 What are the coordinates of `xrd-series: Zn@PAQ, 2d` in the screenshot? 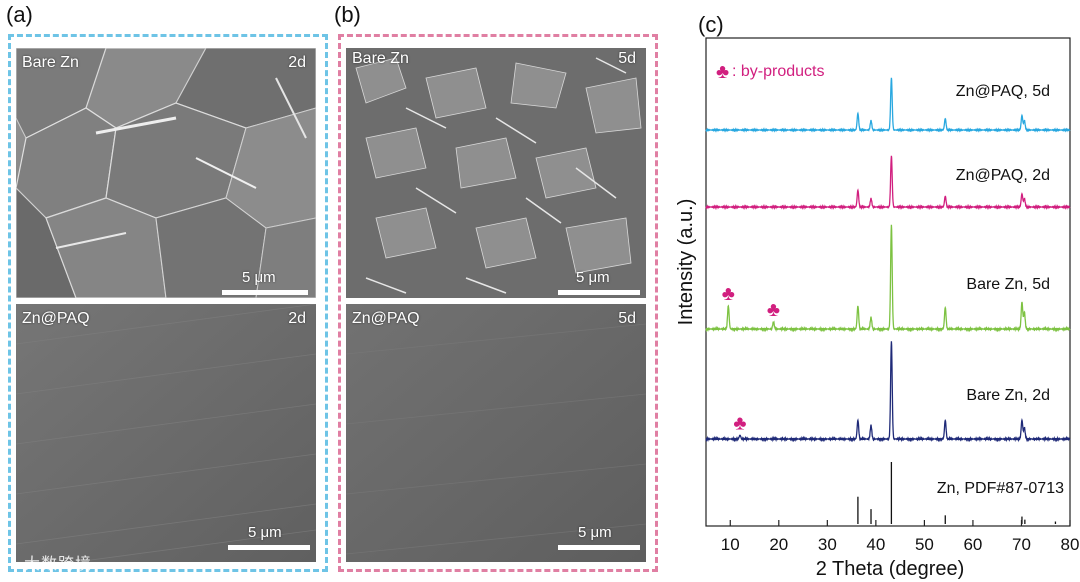 It's located at (888, 183).